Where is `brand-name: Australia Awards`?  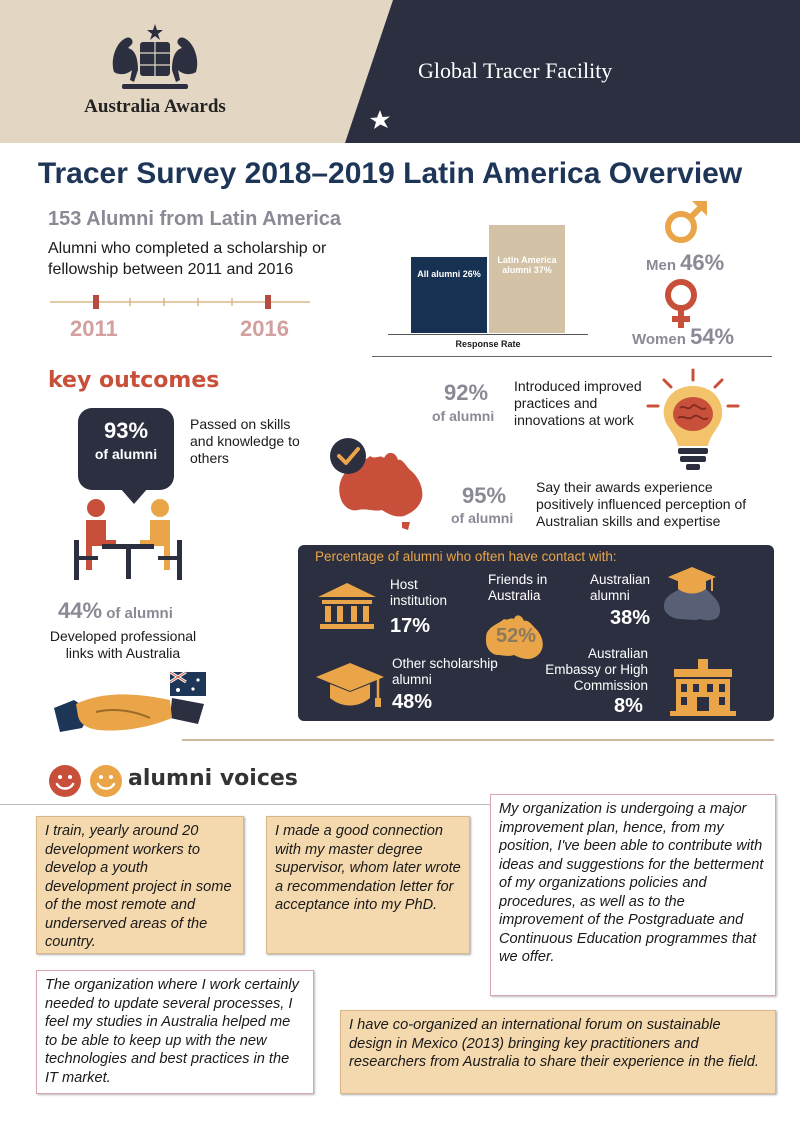 brand-name: Australia Awards is located at coordinates (155, 106).